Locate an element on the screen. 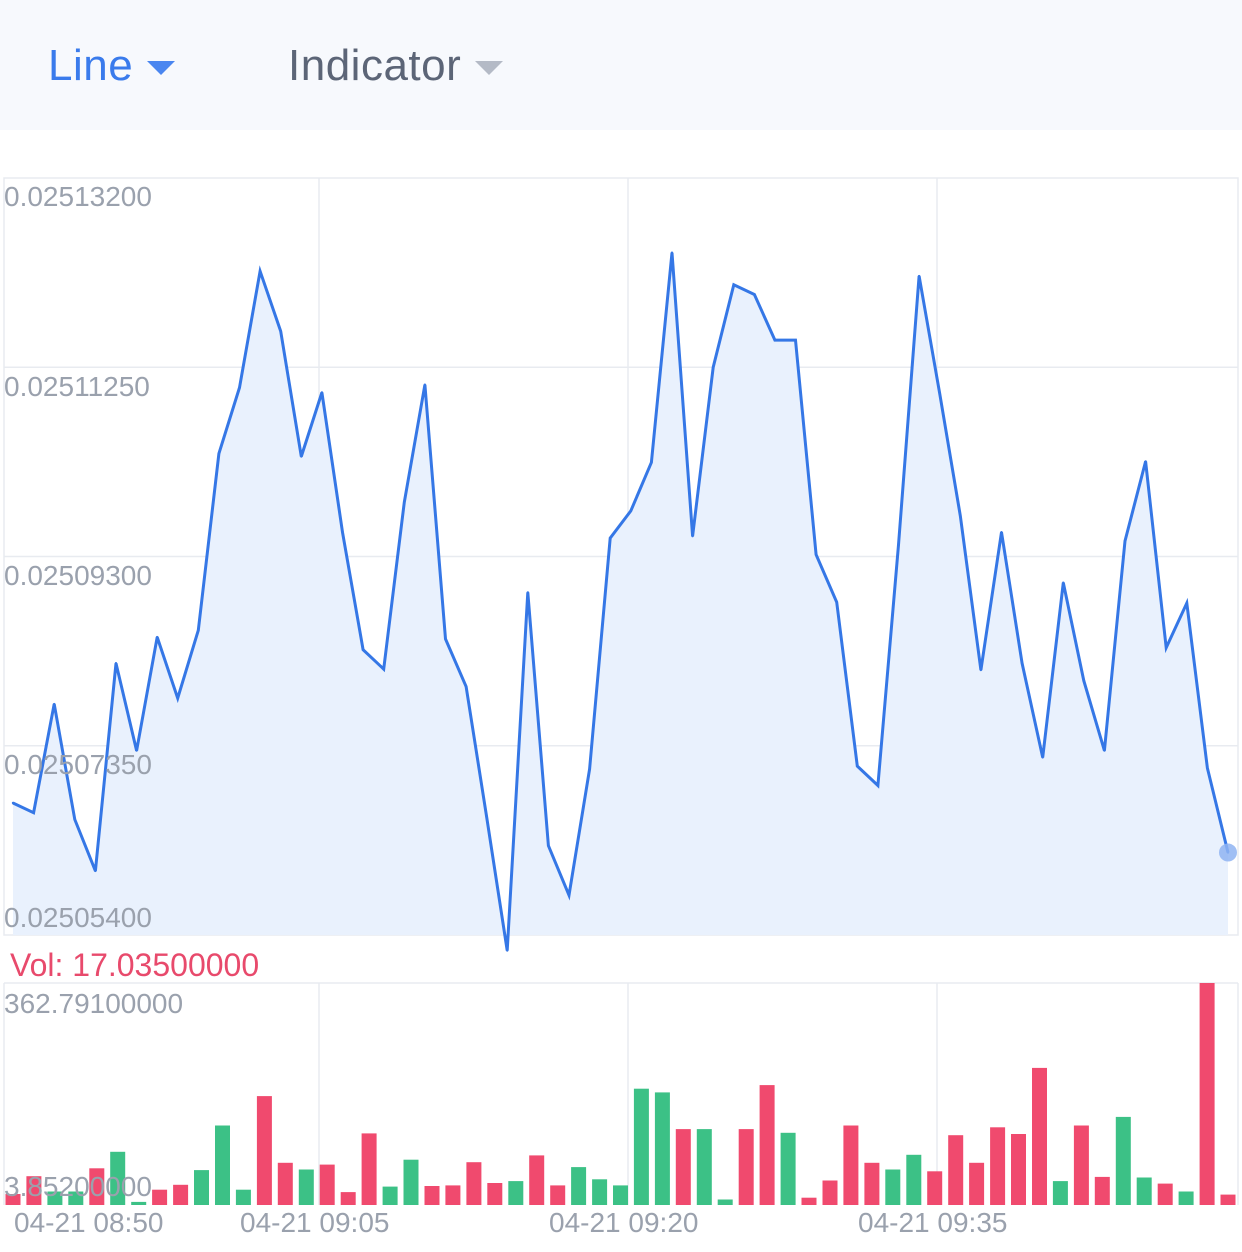 Image resolution: width=1242 pixels, height=1252 pixels. indicator-dropdown: Indicator is located at coordinates (396, 66).